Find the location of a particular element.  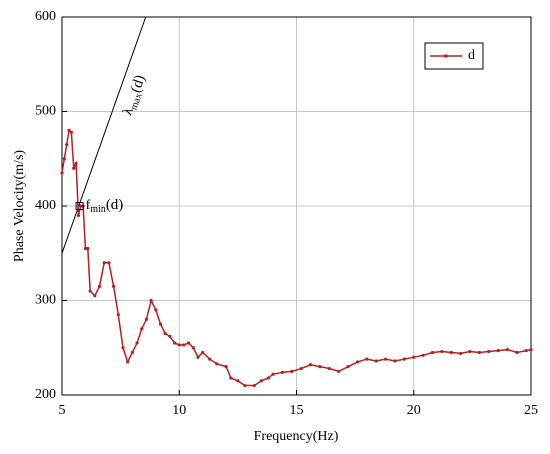

marker-square is located at coordinates (79, 206).